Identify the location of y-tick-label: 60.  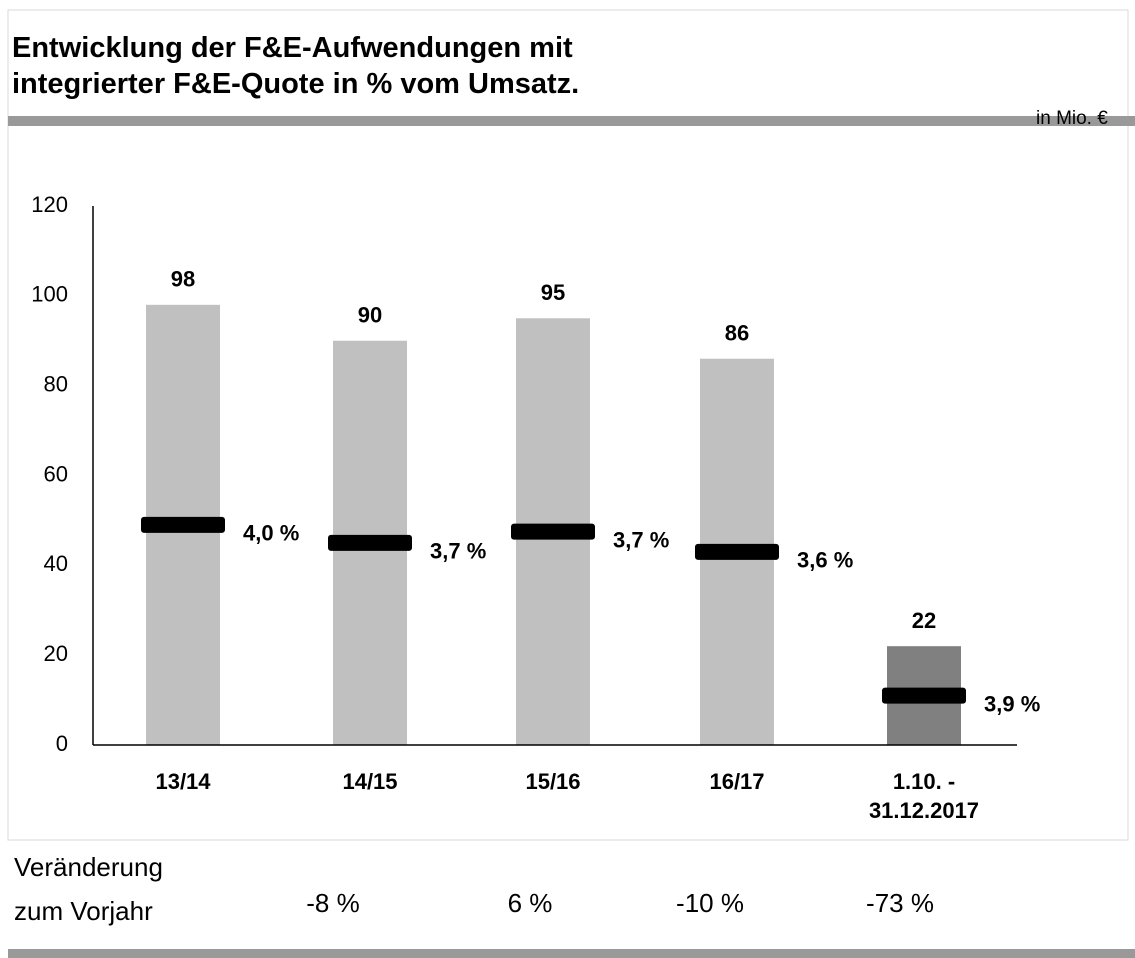
(56, 473).